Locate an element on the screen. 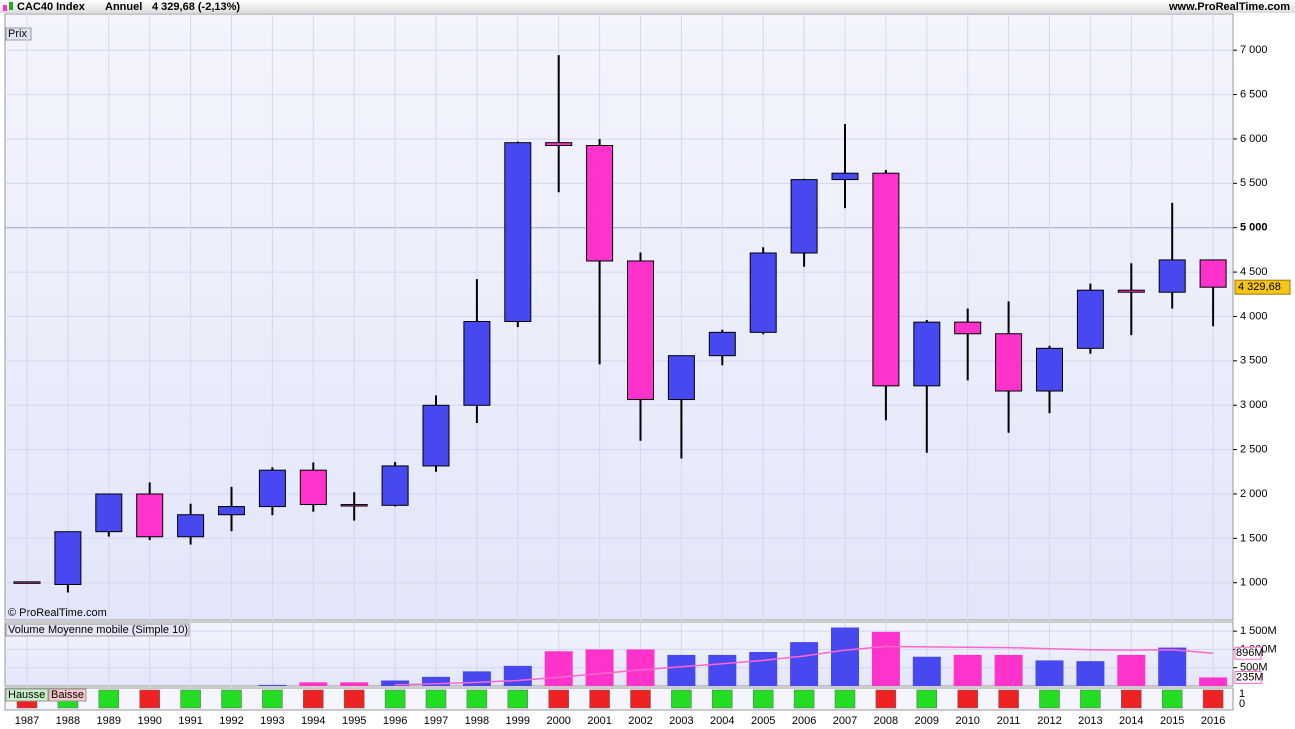 The width and height of the screenshot is (1295, 729). legend-entry: Moyenne mobile (Simple 10) is located at coordinates (118, 630).